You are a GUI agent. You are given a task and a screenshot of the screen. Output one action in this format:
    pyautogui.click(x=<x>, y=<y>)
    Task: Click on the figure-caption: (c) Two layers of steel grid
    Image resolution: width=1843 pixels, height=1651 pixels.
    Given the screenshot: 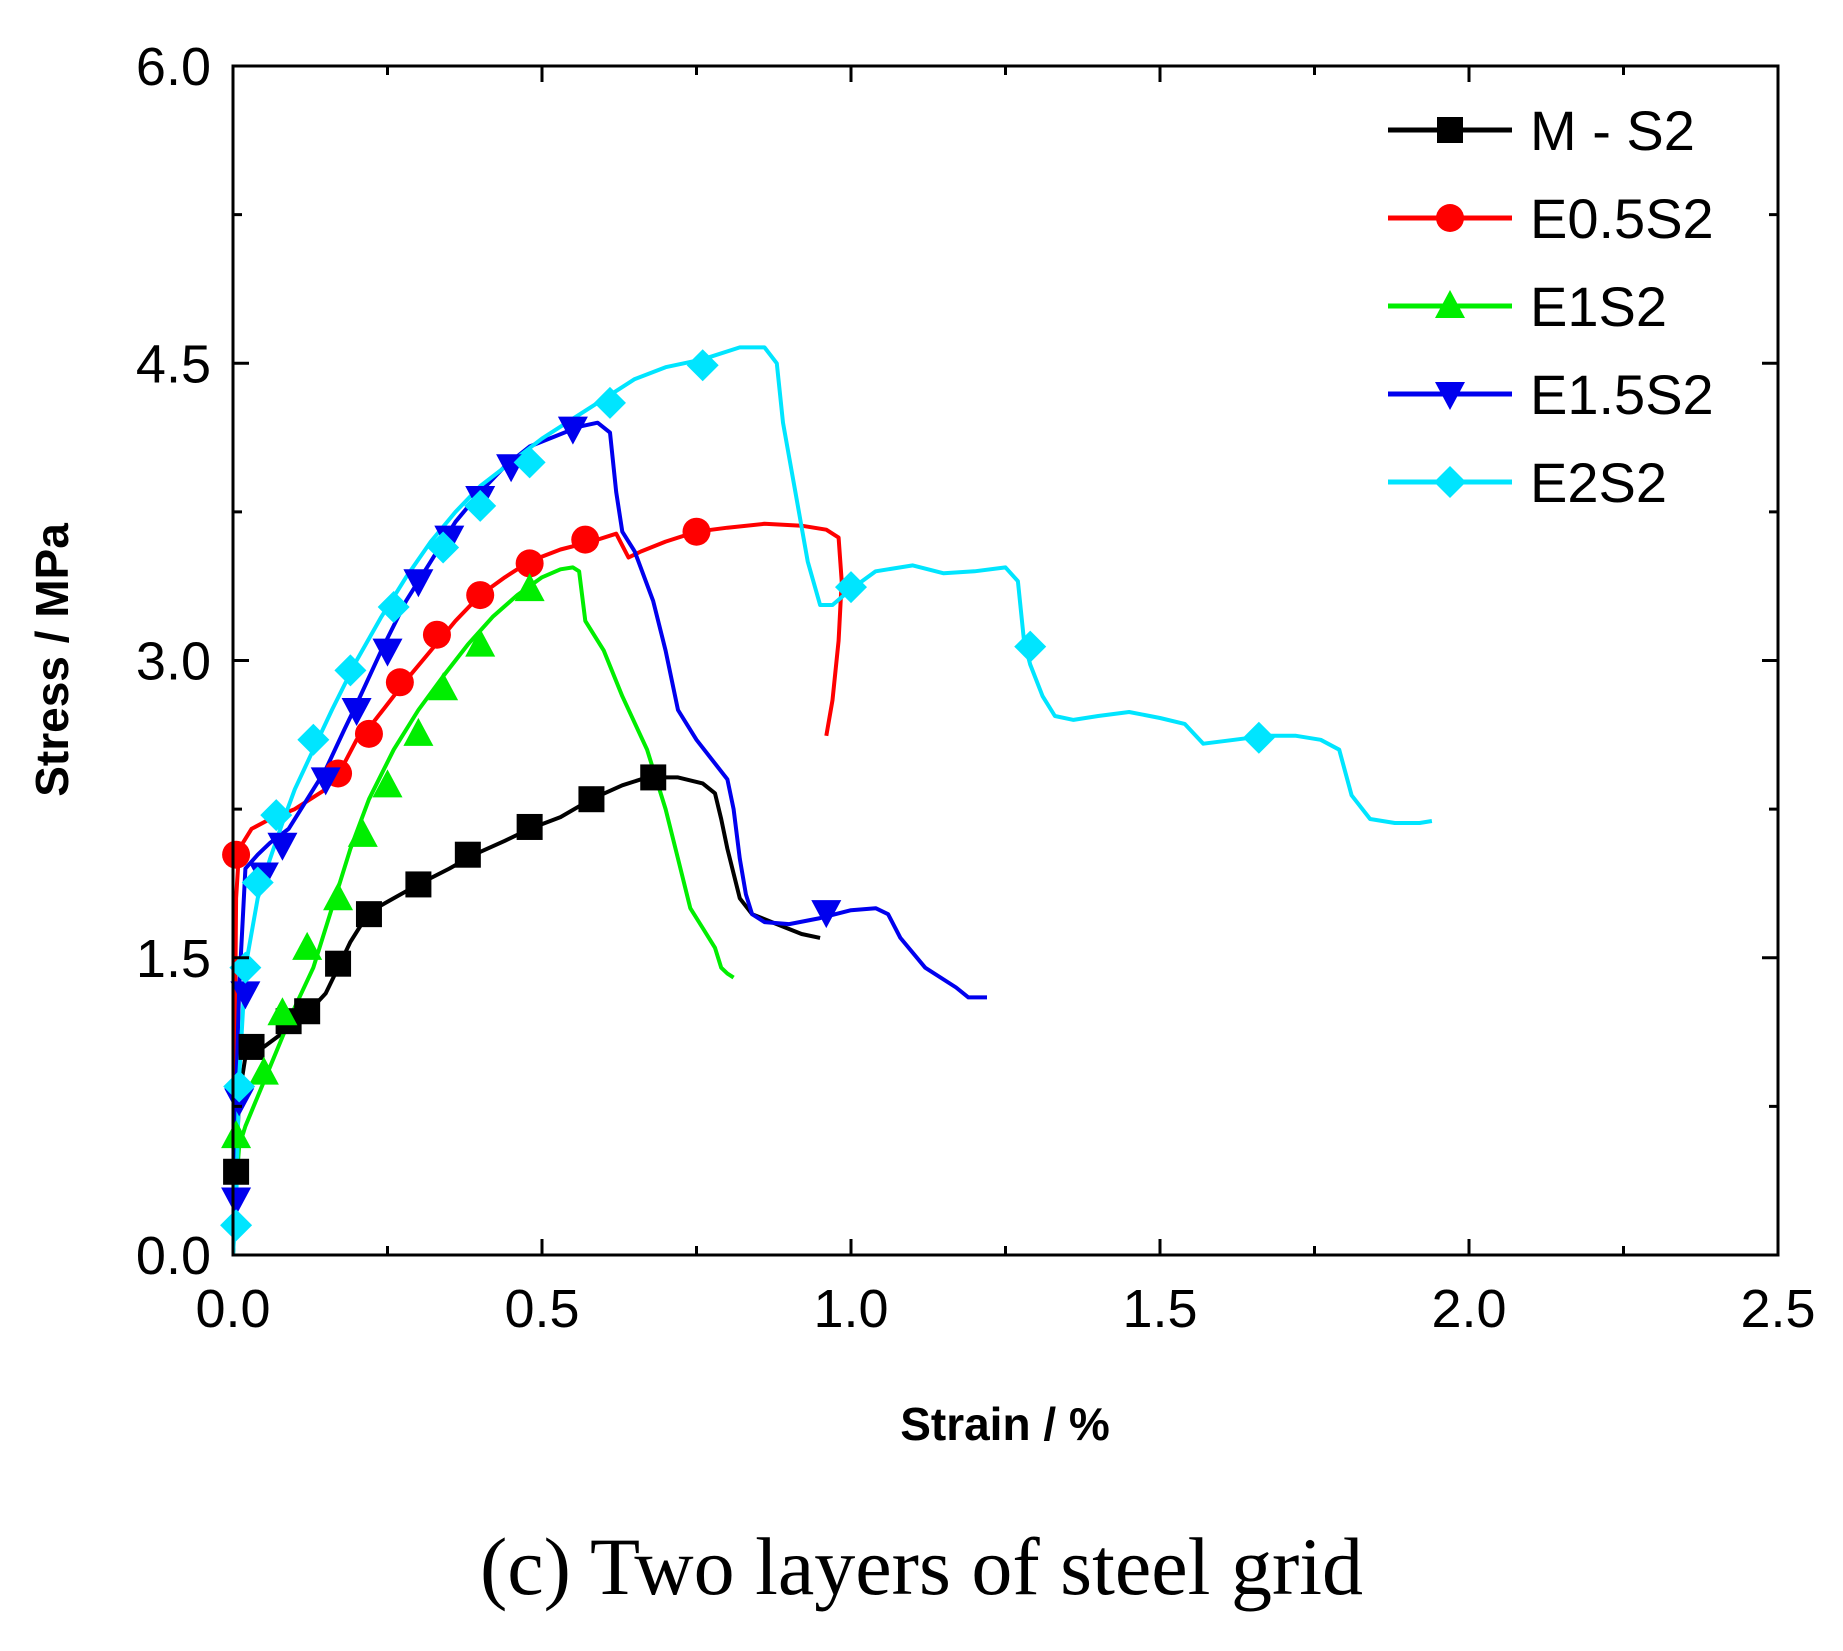 What is the action you would take?
    pyautogui.click(x=921, y=1566)
    